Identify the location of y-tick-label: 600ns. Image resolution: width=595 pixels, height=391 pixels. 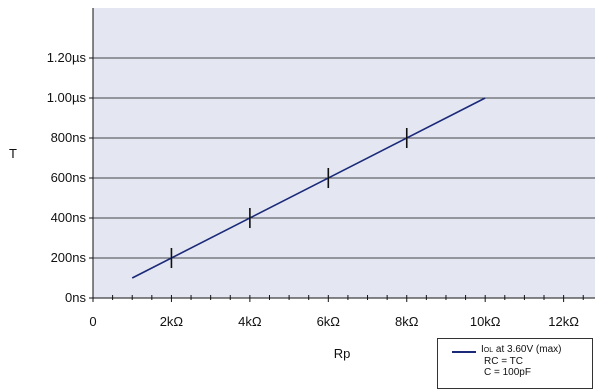
(69, 177).